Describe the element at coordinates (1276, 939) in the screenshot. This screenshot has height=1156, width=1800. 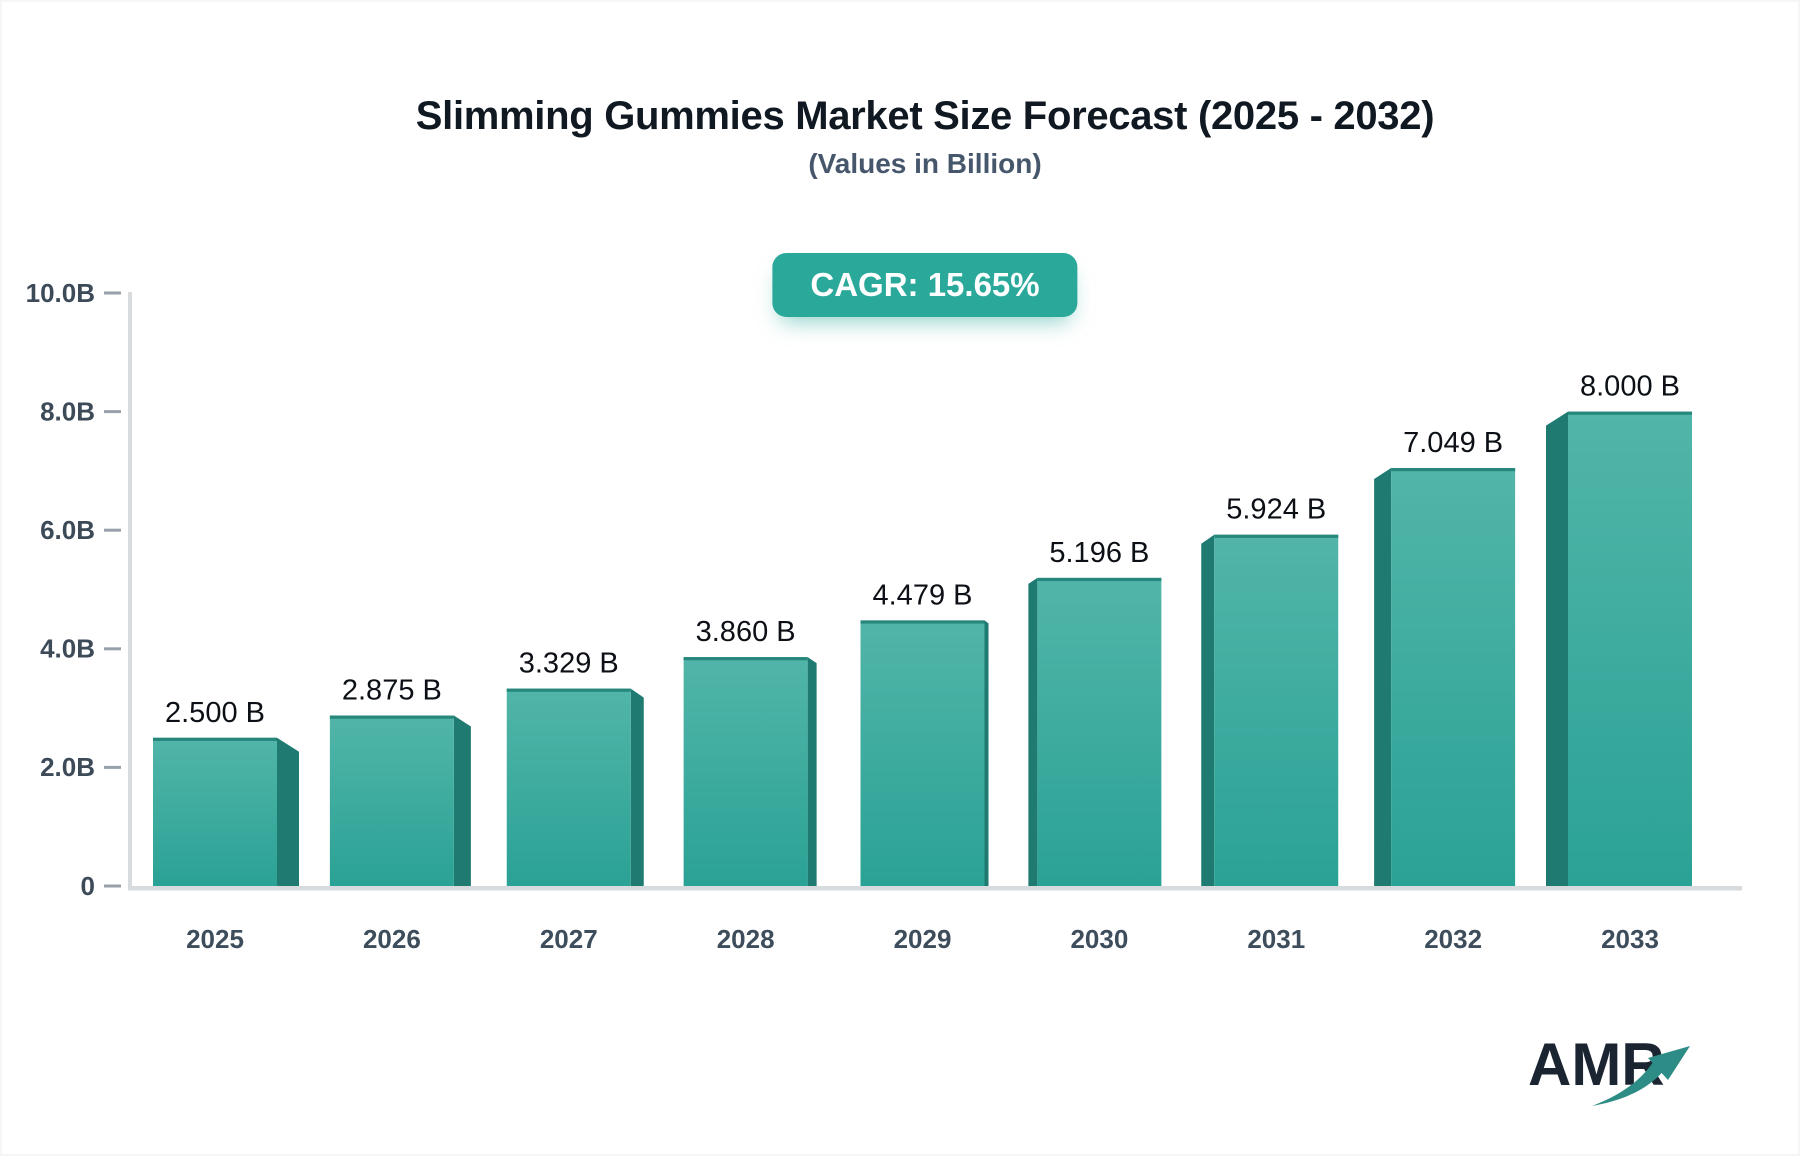
I see `x-axis-label: 2031` at that location.